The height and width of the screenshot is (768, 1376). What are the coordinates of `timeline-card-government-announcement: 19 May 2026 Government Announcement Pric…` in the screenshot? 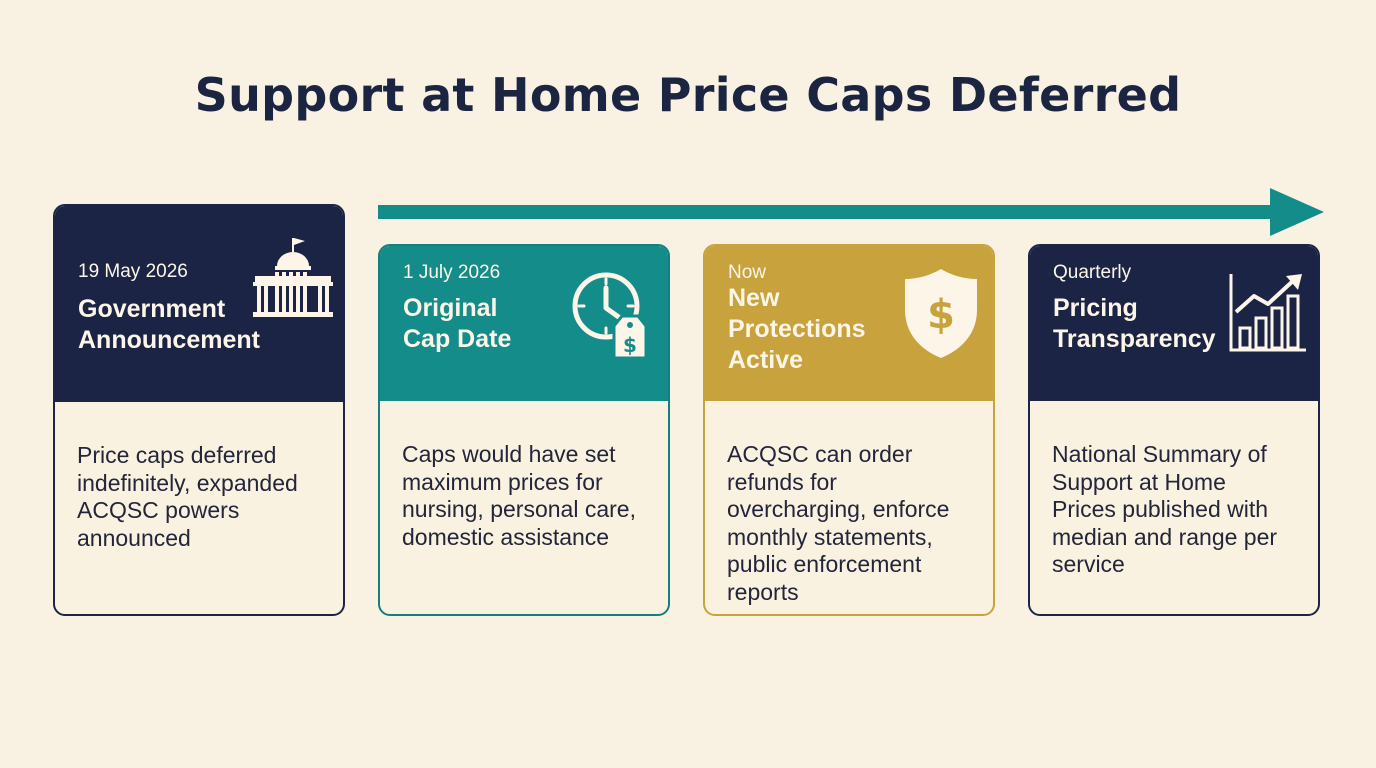 It's located at (199, 410).